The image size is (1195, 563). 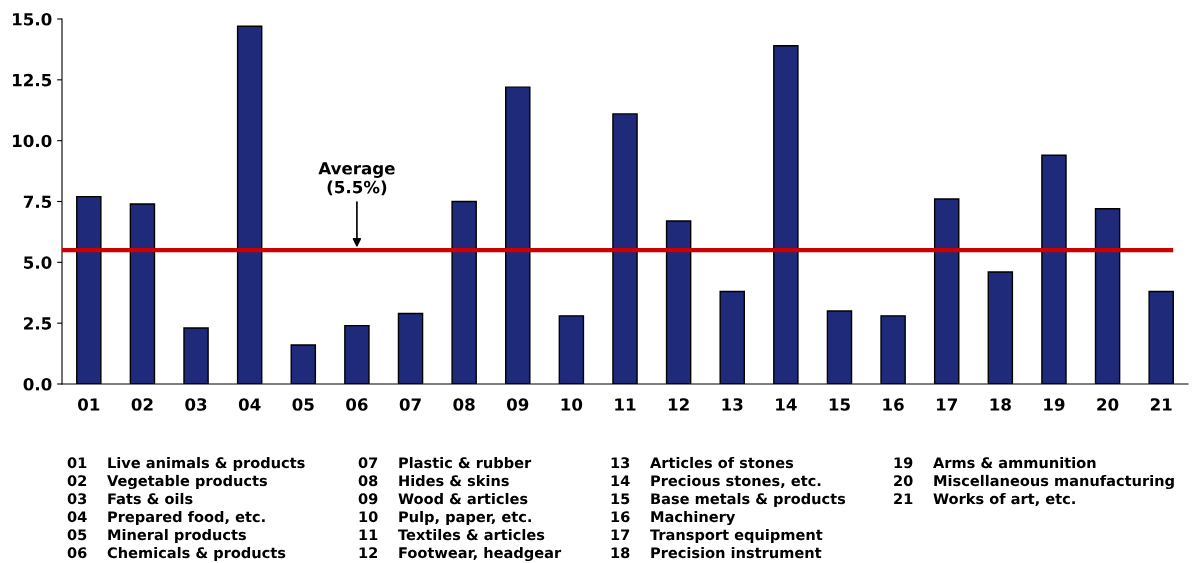 What do you see at coordinates (142, 404) in the screenshot?
I see `x-tick-label: 02` at bounding box center [142, 404].